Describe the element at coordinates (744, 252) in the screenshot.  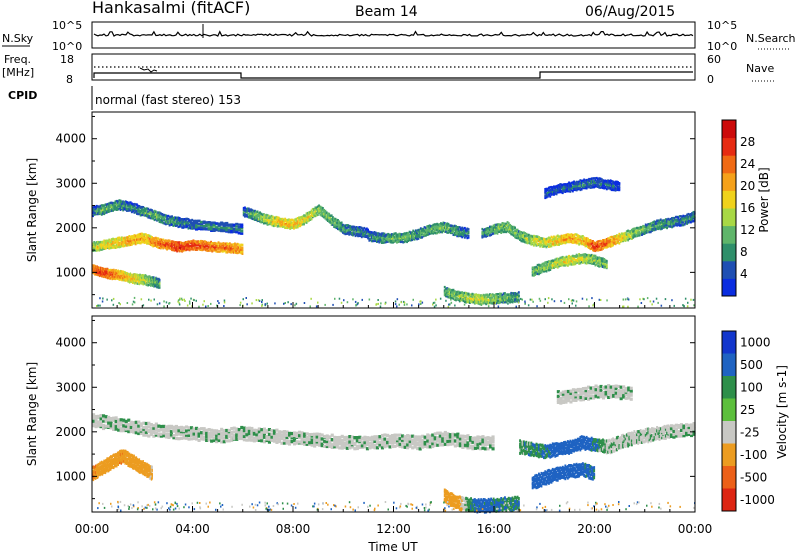
I see `colorbar-tick-label: 8` at that location.